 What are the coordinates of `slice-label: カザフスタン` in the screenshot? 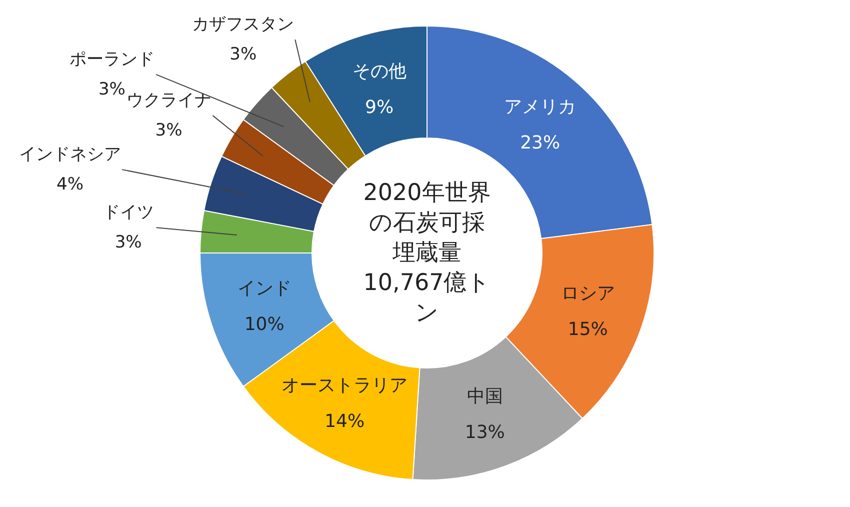 It's located at (243, 24).